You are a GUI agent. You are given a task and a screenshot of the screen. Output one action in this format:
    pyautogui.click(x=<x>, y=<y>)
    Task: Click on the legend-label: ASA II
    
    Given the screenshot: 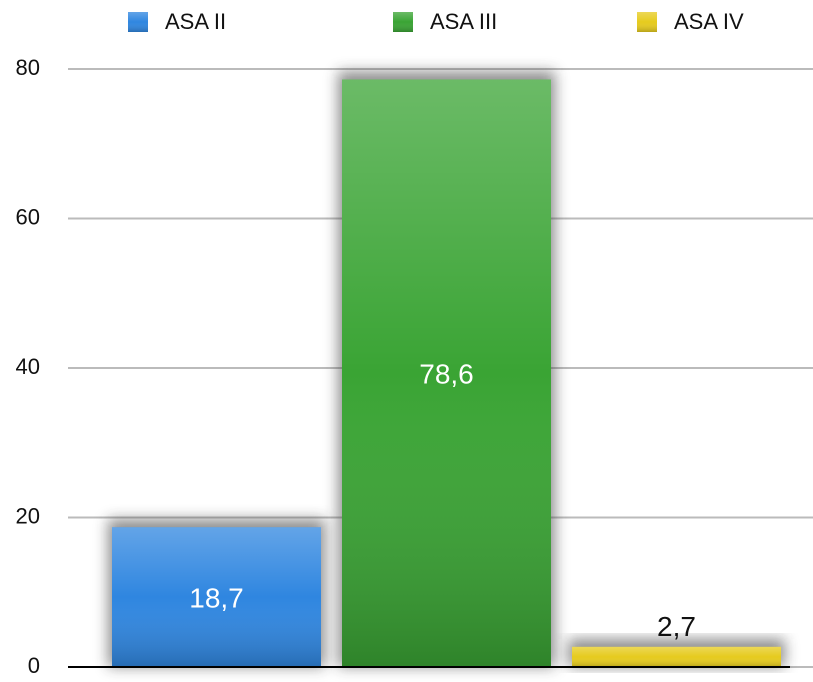 What is the action you would take?
    pyautogui.click(x=195, y=21)
    